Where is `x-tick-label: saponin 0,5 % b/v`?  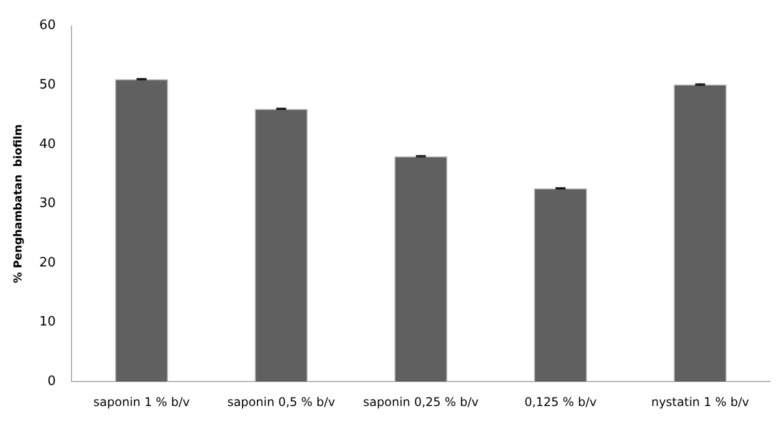 x-tick-label: saponin 0,5 % b/v is located at coordinates (281, 401).